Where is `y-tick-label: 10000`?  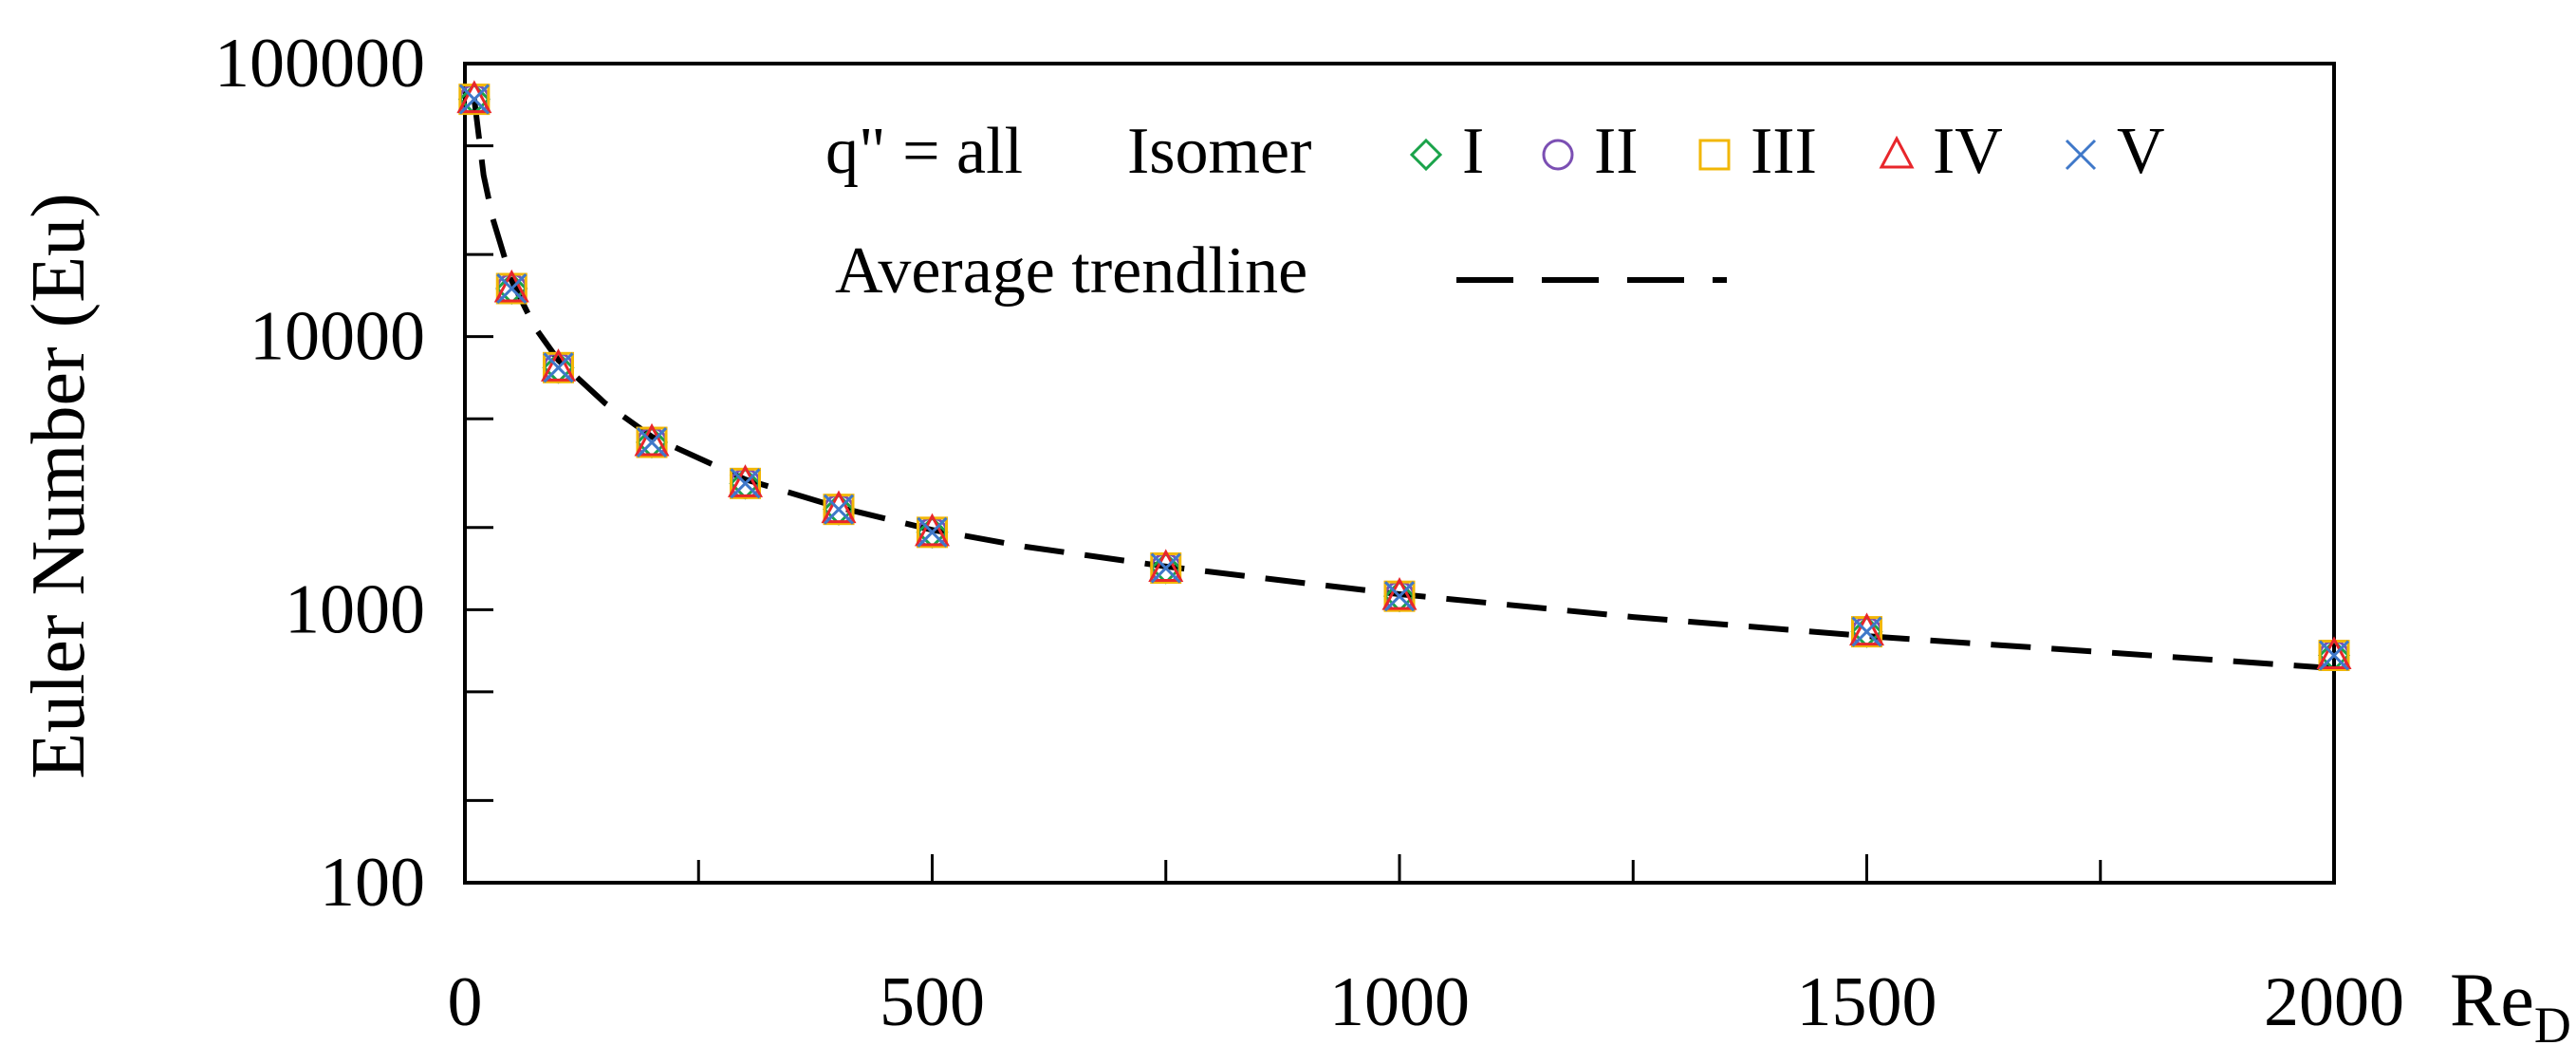
y-tick-label: 10000 is located at coordinates (337, 337).